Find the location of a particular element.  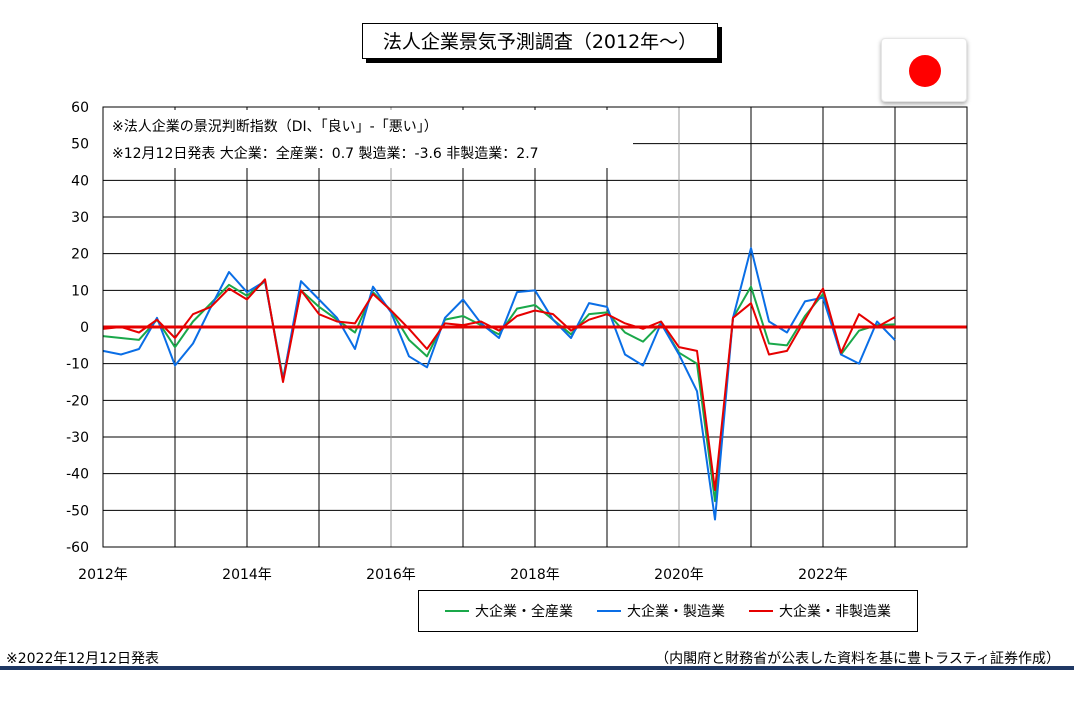

legend-swatch-all-industries is located at coordinates (457, 611).